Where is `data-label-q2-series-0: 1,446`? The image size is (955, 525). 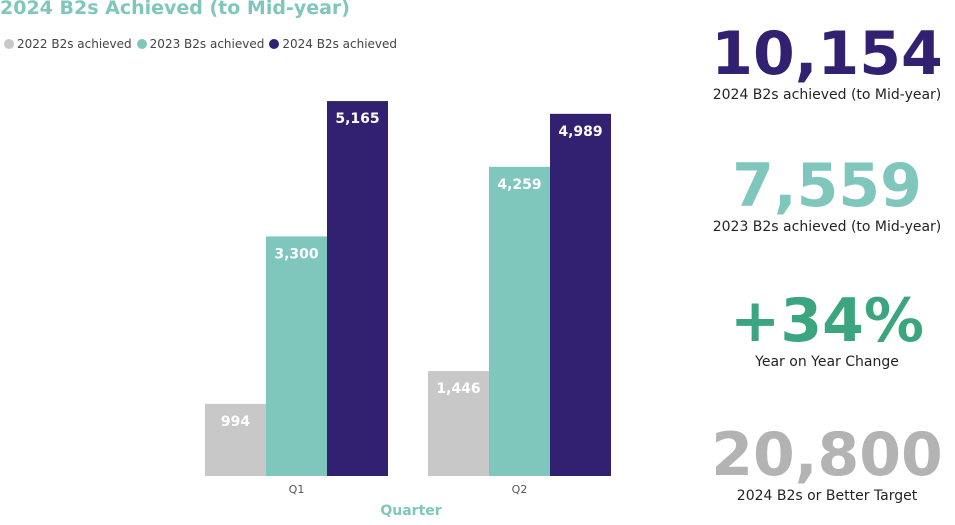 data-label-q2-series-0: 1,446 is located at coordinates (458, 389).